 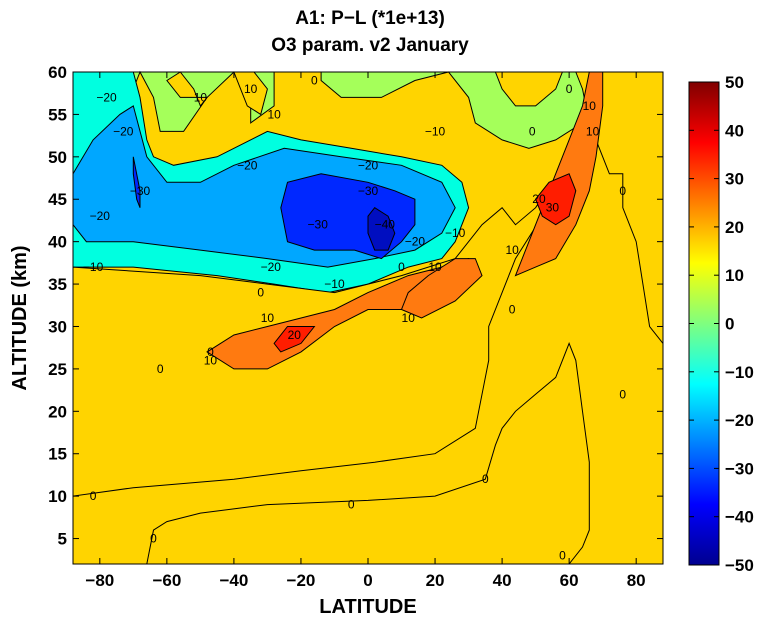 I want to click on x-tick-label: 0, so click(x=367, y=580).